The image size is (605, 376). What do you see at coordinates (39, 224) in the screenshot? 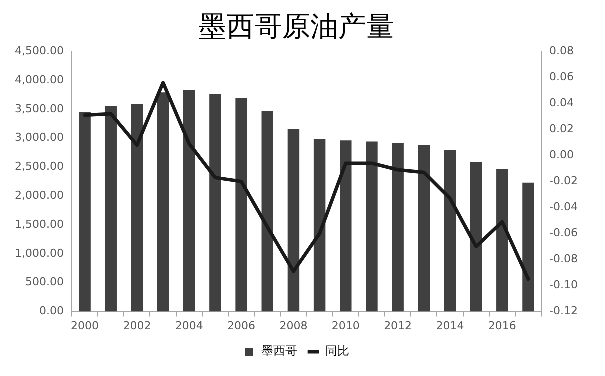
I see `y-tick-label: 1,500.00` at bounding box center [39, 224].